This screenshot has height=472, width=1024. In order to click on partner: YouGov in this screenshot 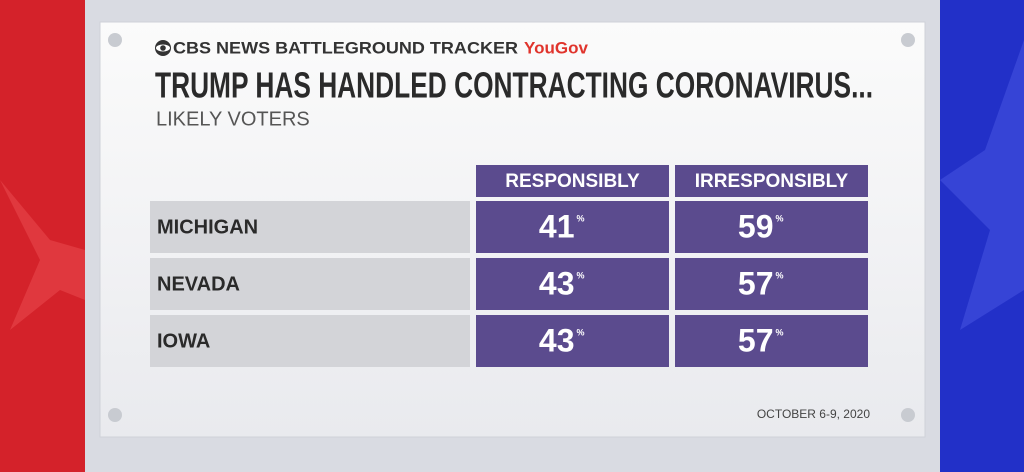, I will do `click(556, 47)`.